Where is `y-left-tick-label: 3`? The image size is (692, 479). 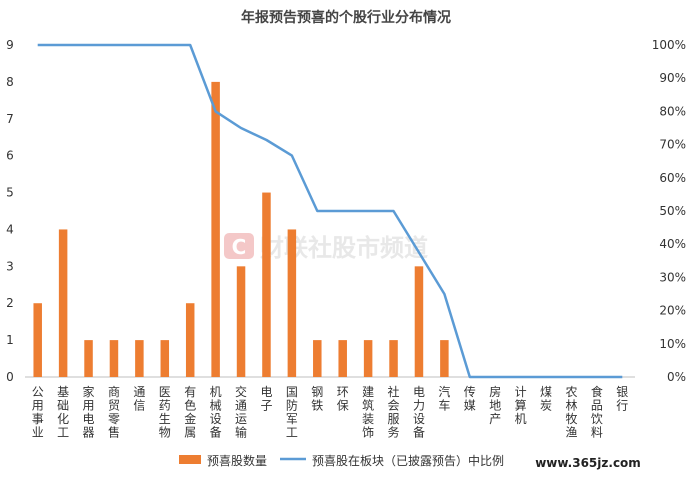
y-left-tick-label: 3 is located at coordinates (10, 266).